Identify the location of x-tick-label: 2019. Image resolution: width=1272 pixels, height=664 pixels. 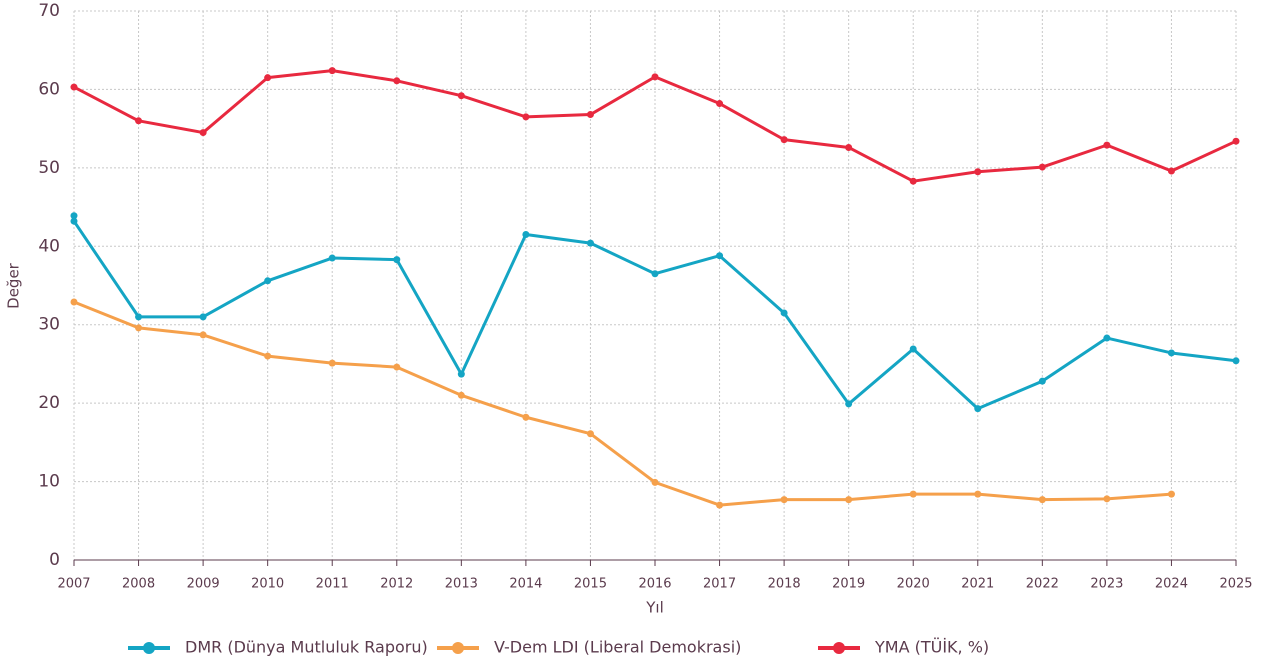
(848, 584).